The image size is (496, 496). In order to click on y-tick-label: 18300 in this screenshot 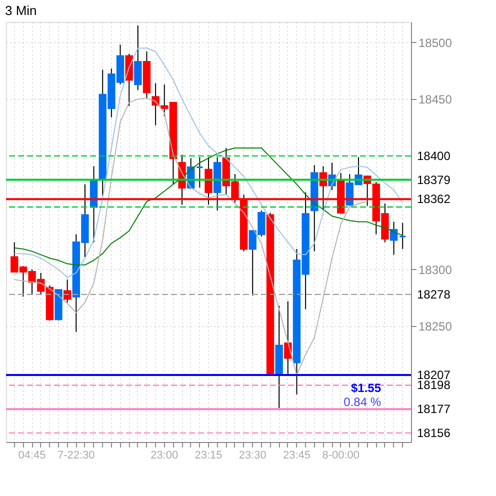, I will do `click(435, 269)`.